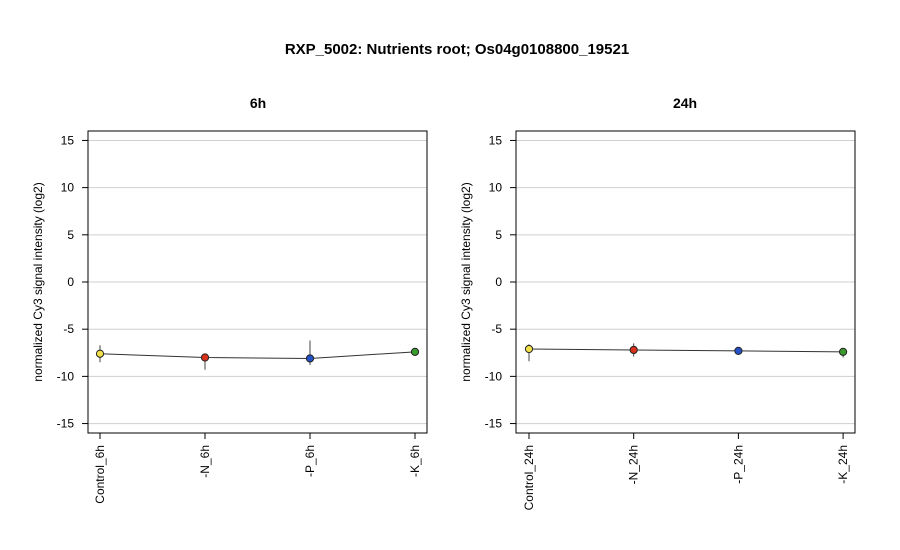 The height and width of the screenshot is (550, 900). What do you see at coordinates (257, 468) in the screenshot?
I see `x-axis: Control_6h -N_6h -P_6h -K_6h` at bounding box center [257, 468].